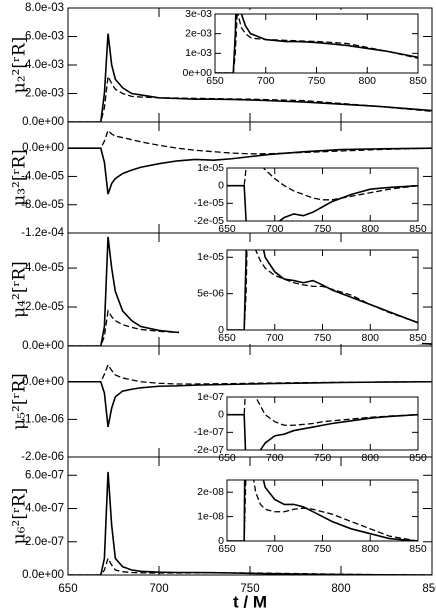  What do you see at coordinates (44, 94) in the screenshot?
I see `y-tick-label: 2.0e-03` at bounding box center [44, 94].